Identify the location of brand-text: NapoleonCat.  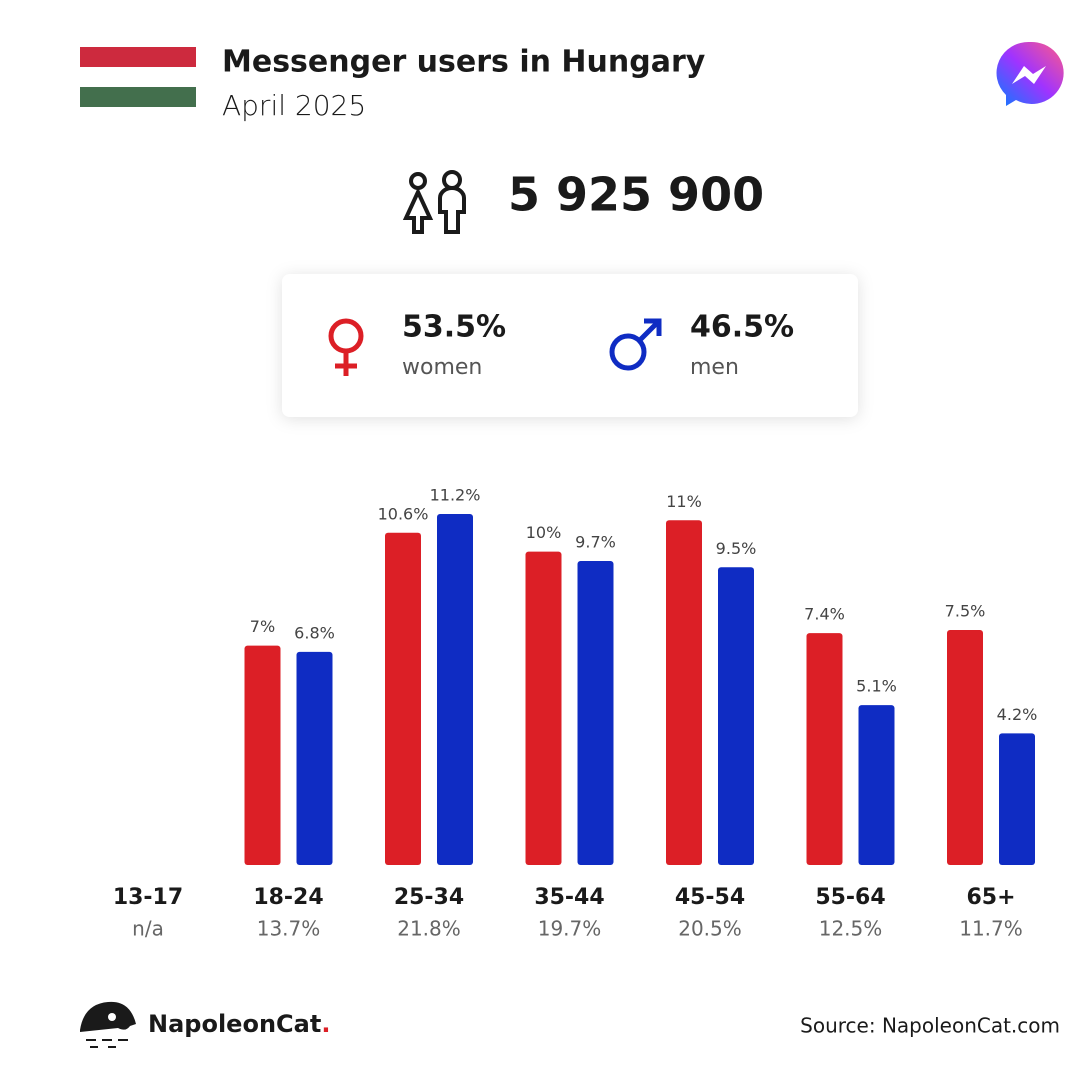
(234, 1024).